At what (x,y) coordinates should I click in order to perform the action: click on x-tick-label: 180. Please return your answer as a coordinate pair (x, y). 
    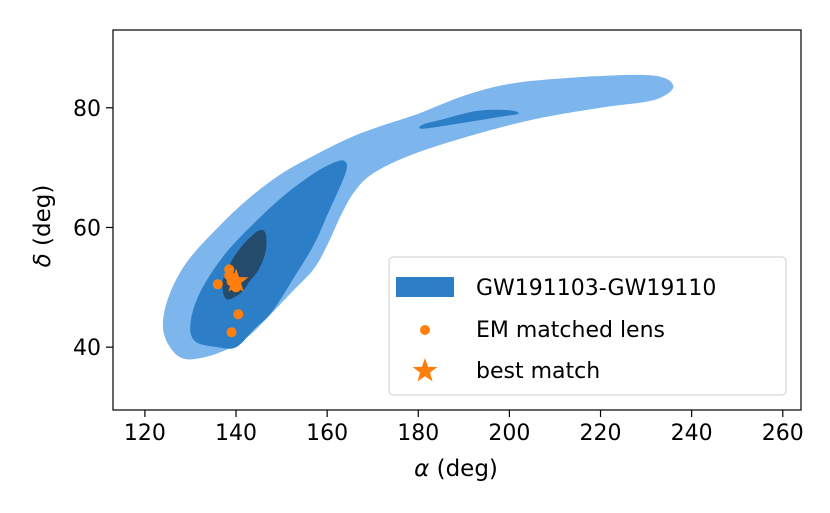
    Looking at the image, I should click on (418, 433).